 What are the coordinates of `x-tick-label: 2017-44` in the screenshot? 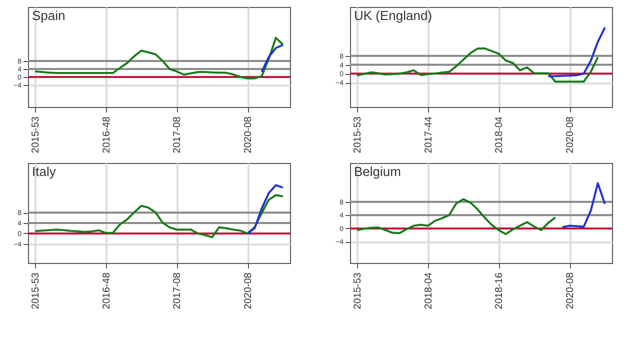 It's located at (428, 135).